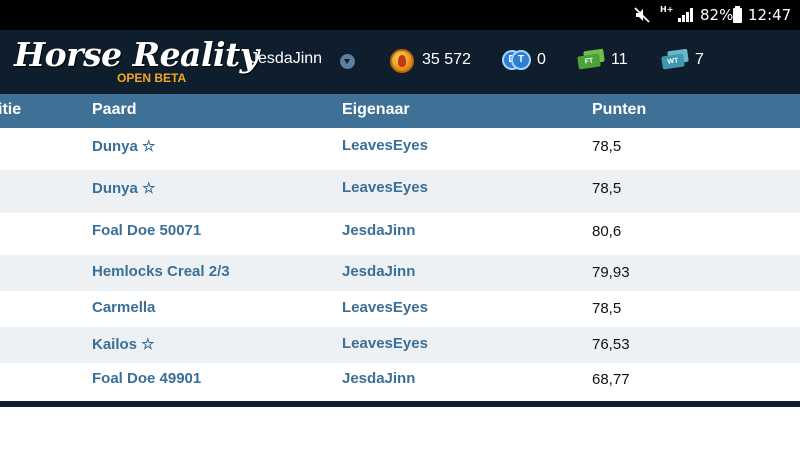 The height and width of the screenshot is (450, 800). I want to click on currency-wt: WT 7, so click(686, 60).